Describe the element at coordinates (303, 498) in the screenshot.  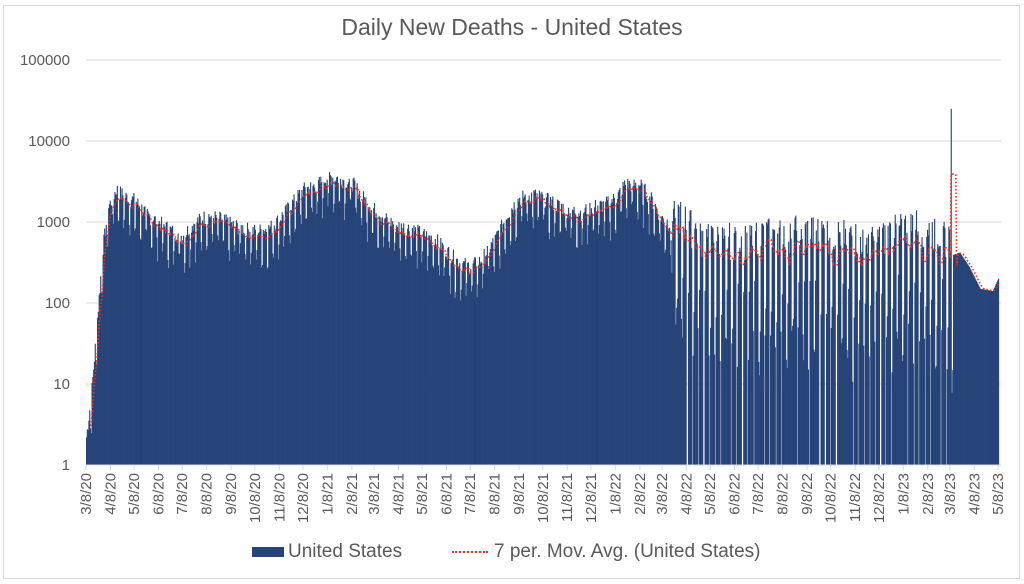
I see `x-tick-label: 12/8/20` at that location.